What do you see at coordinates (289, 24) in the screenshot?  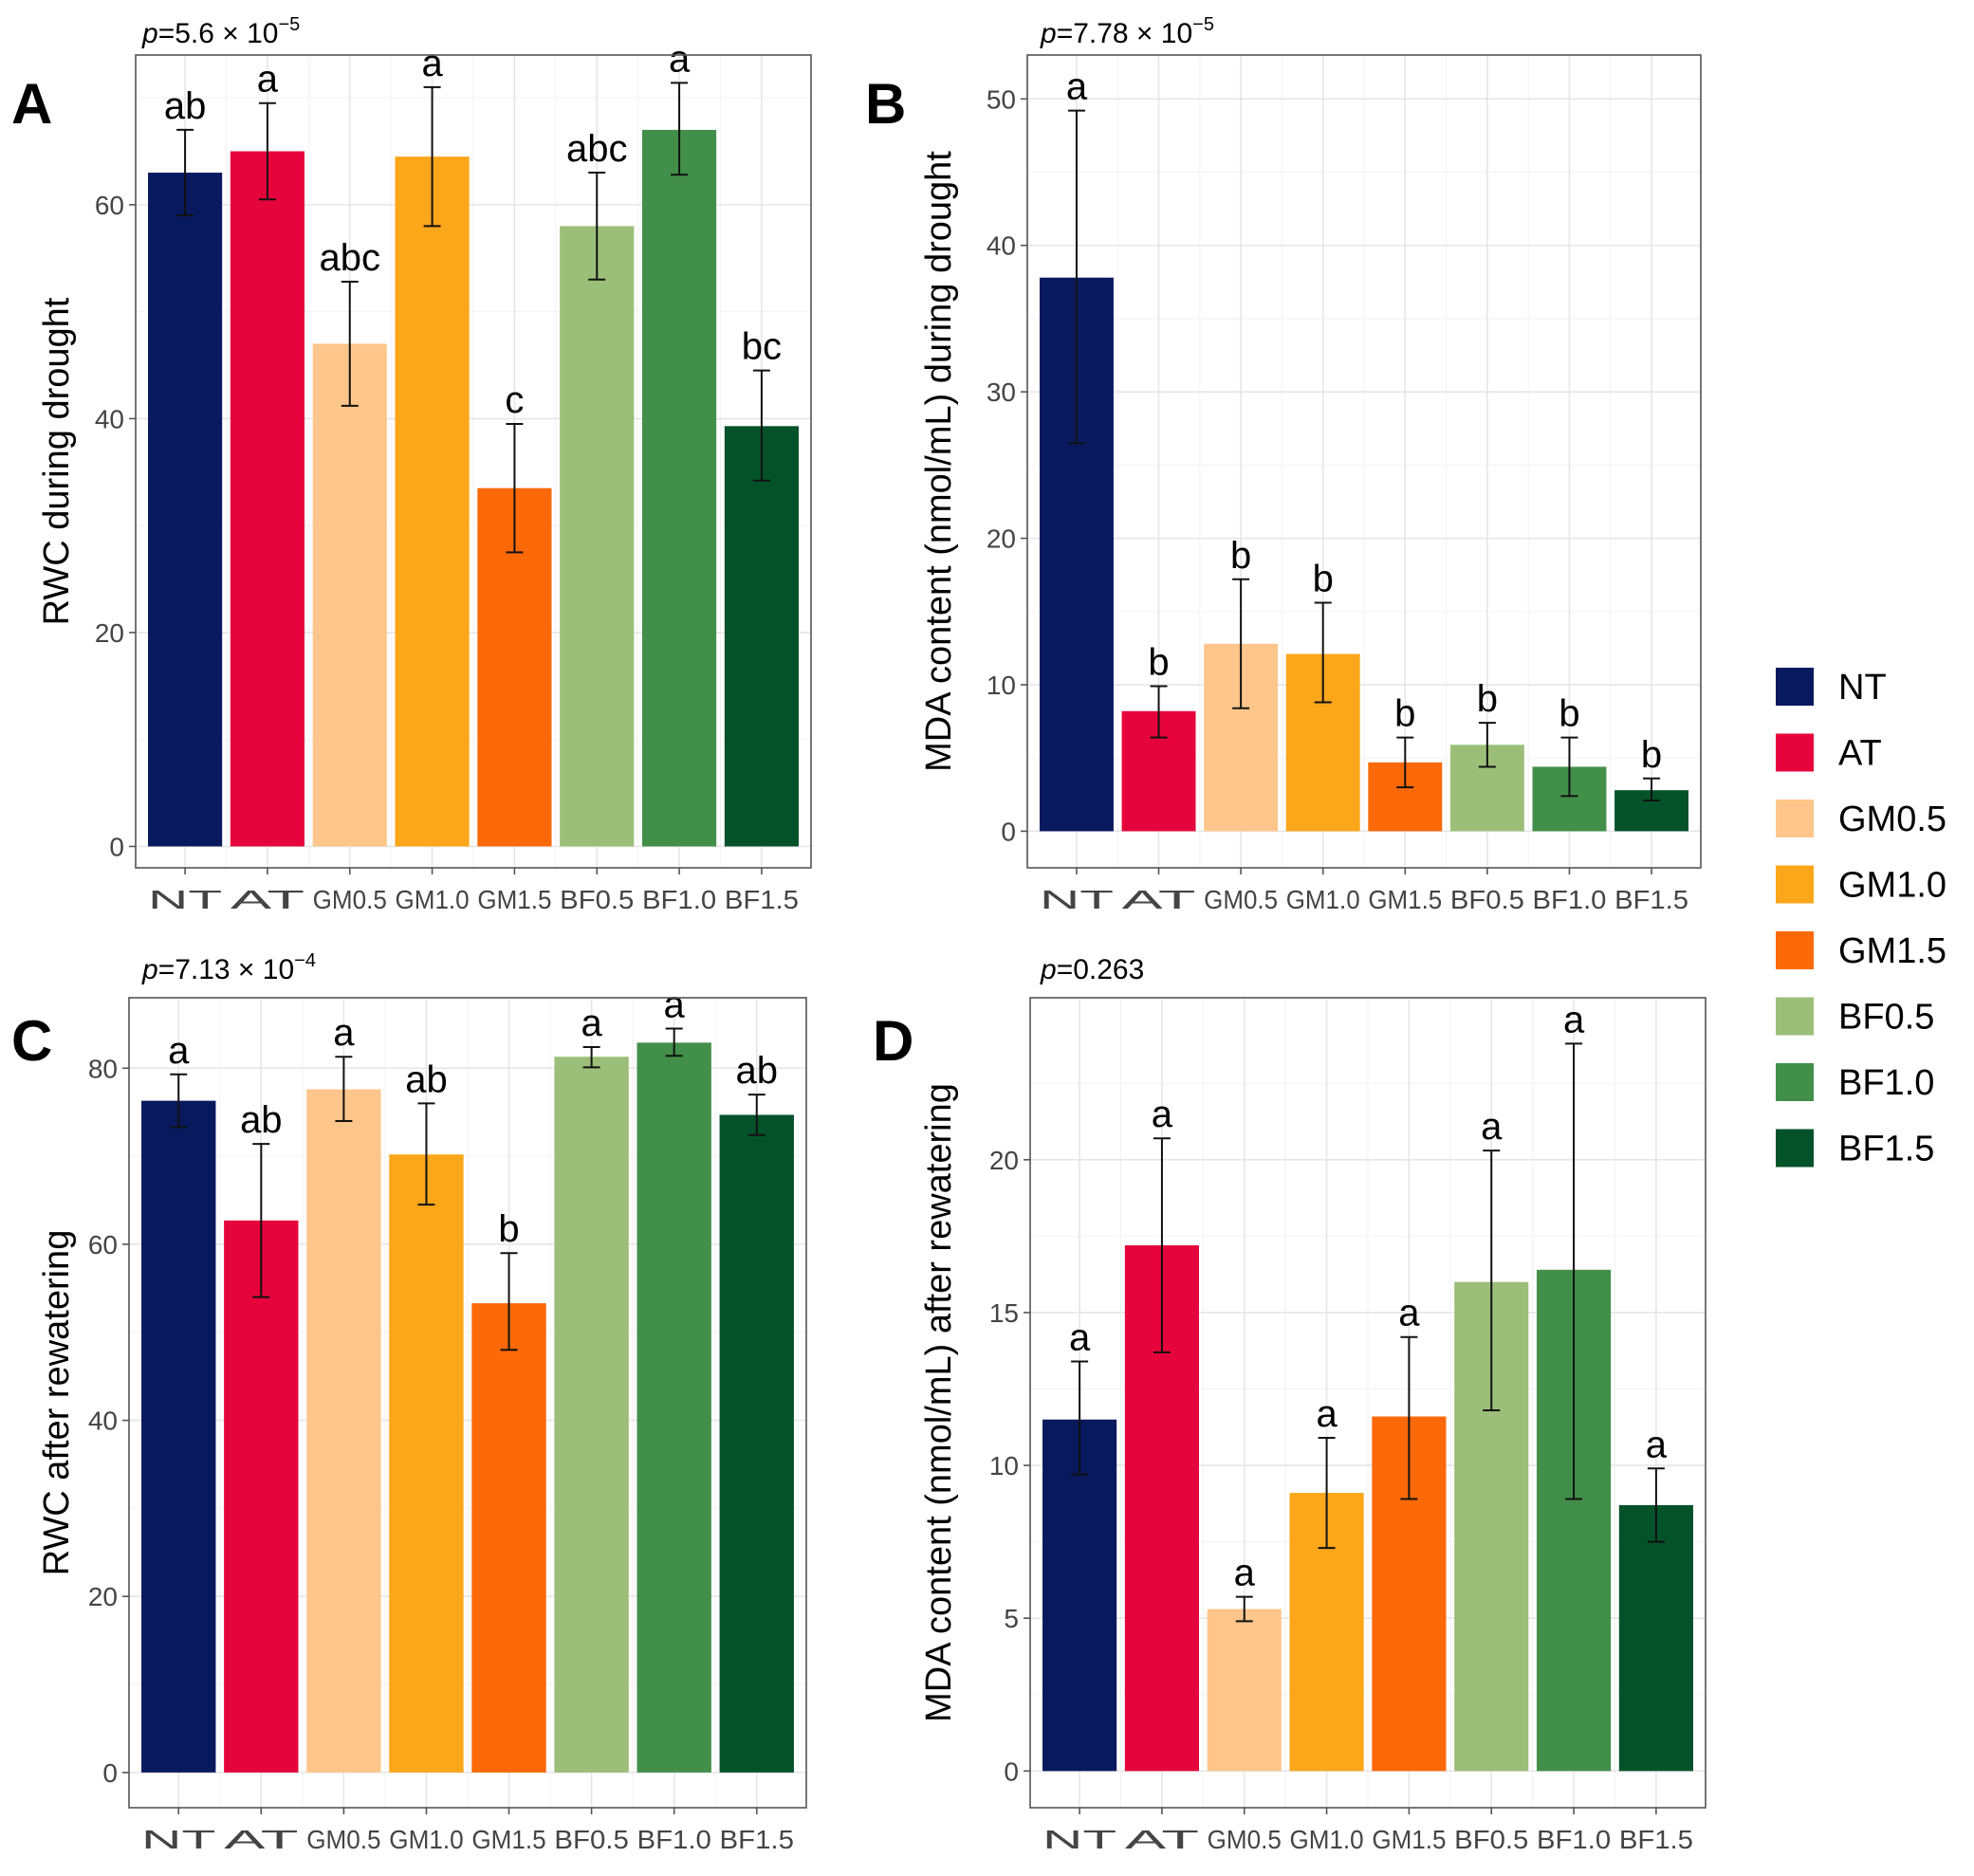 I see `p-value-exponent: −5` at bounding box center [289, 24].